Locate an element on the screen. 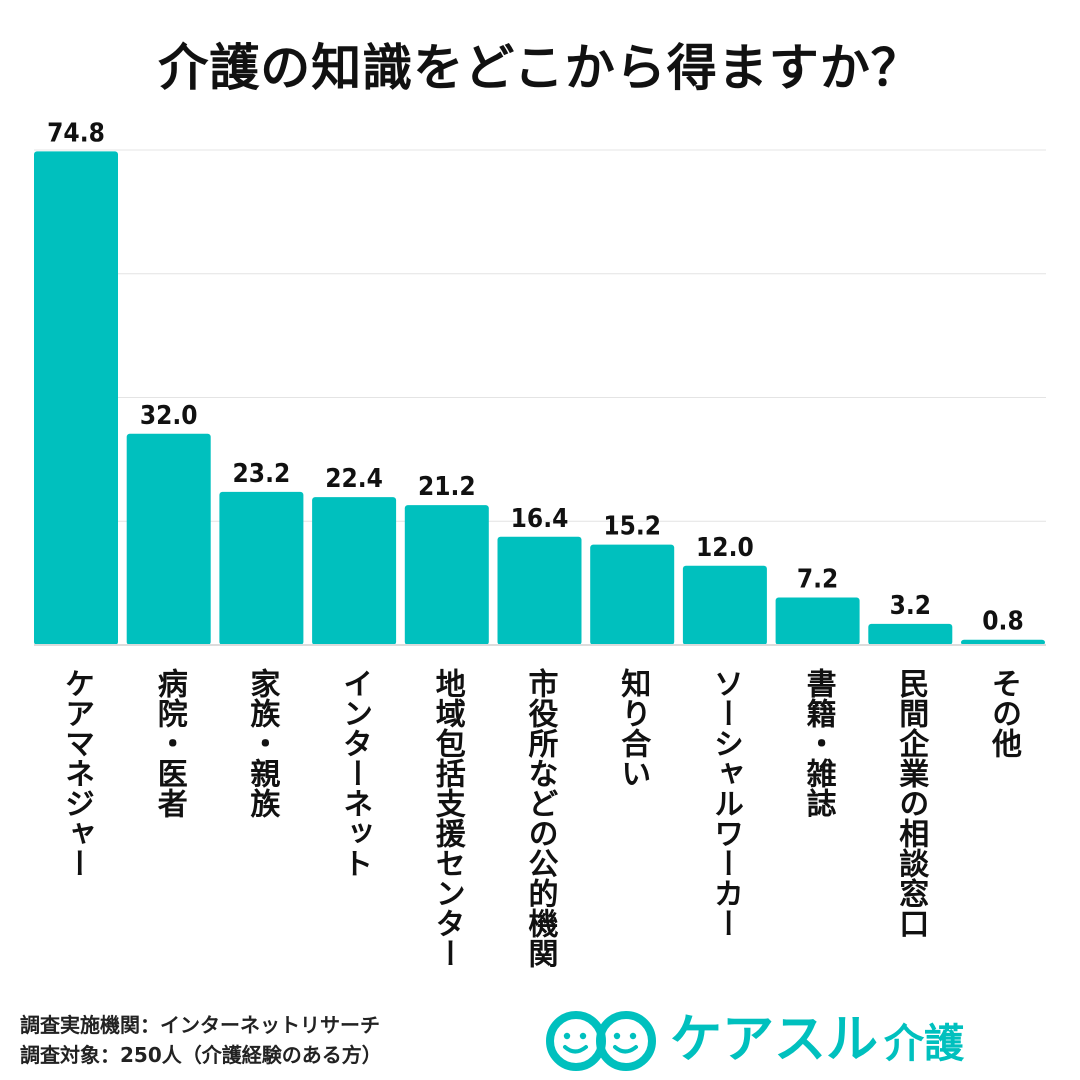 Image resolution: width=1080 pixels, height=1080 pixels. brand-name-main: ケアスル is located at coordinates (774, 1040).